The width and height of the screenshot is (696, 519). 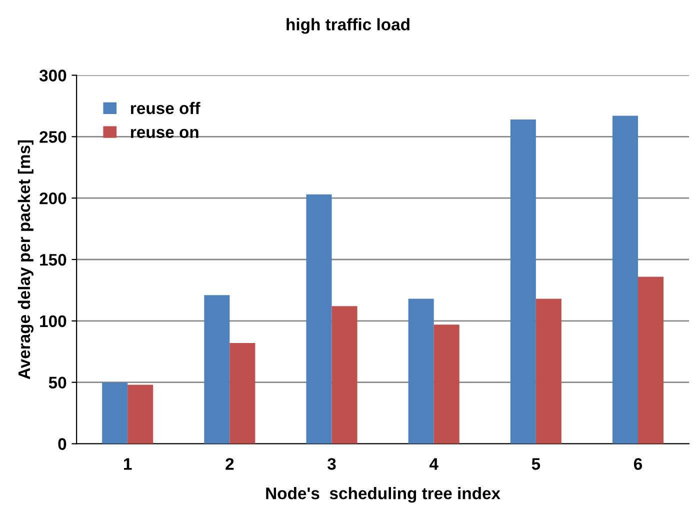 What do you see at coordinates (638, 464) in the screenshot?
I see `x-tick-label: 6` at bounding box center [638, 464].